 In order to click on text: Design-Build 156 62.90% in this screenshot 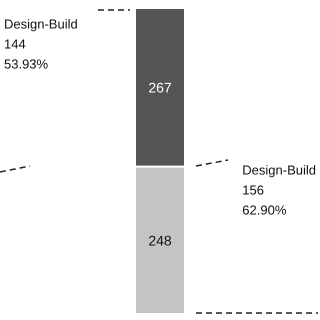, I will do `click(279, 190)`.